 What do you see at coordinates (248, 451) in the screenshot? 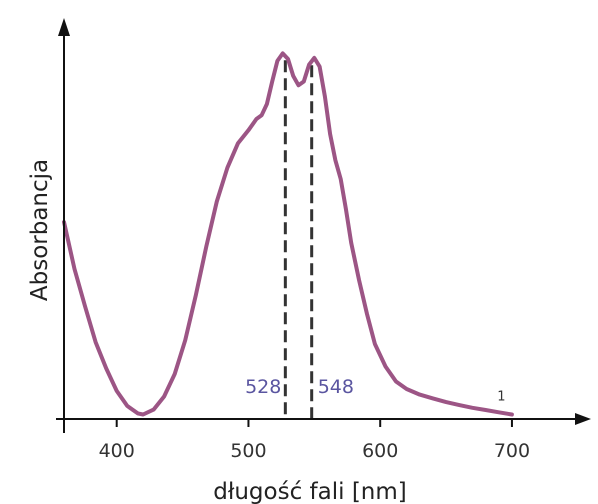
I see `x-tick-label: 500` at bounding box center [248, 451].